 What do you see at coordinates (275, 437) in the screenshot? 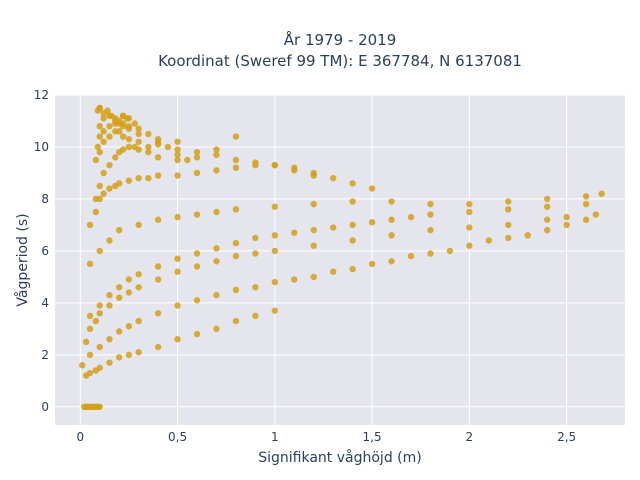
I see `x-tick-label: 1` at bounding box center [275, 437].